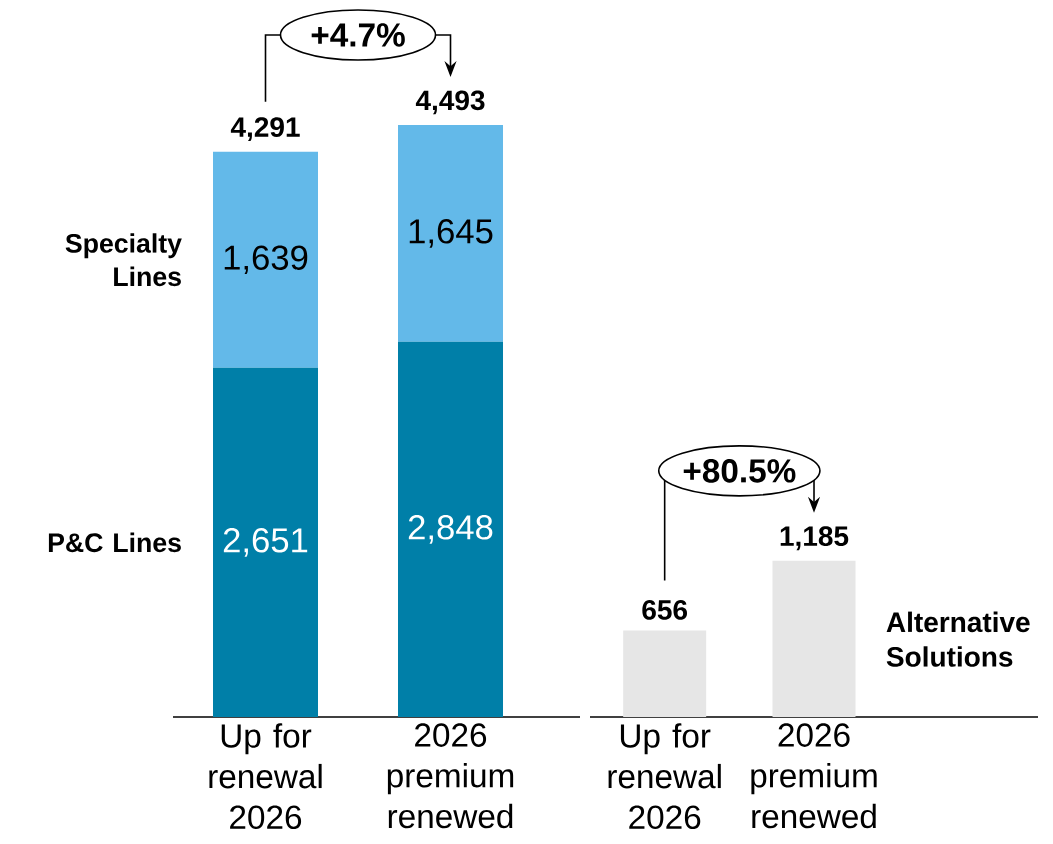 Image resolution: width=1053 pixels, height=844 pixels. Describe the element at coordinates (664, 610) in the screenshot. I see `data-label: 656` at that location.